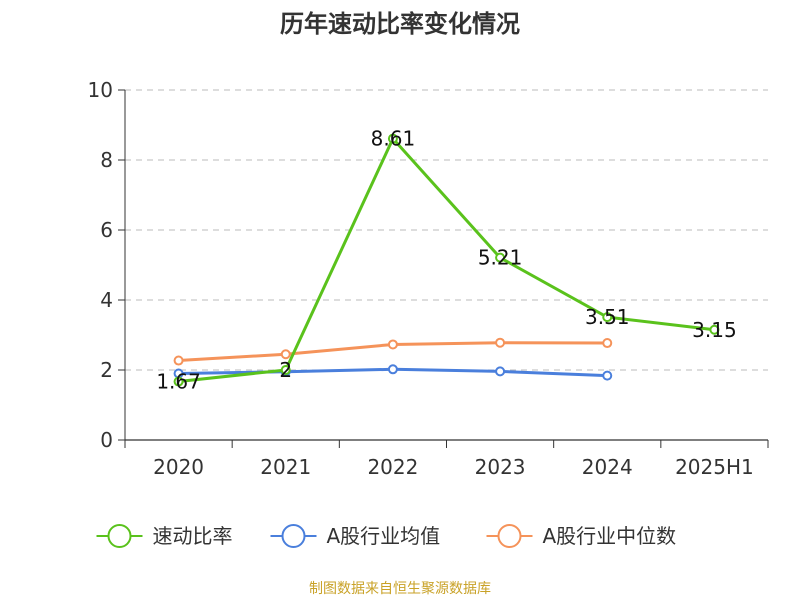 The width and height of the screenshot is (800, 600). Describe the element at coordinates (100, 90) in the screenshot. I see `y-tick-label: 10` at that location.